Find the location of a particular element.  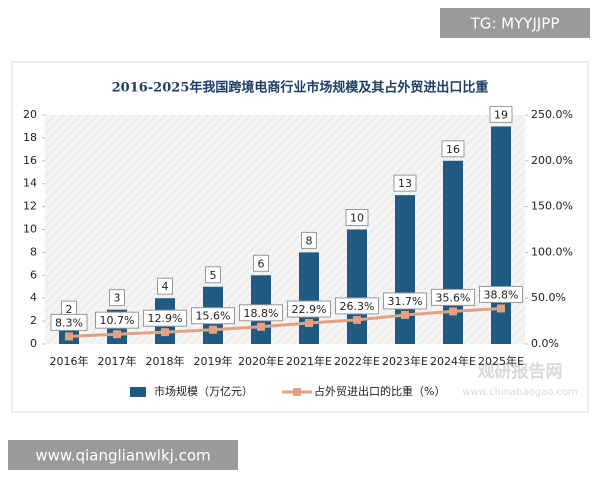

footer-url: www.qianglianwlkj.com is located at coordinates (122, 456).